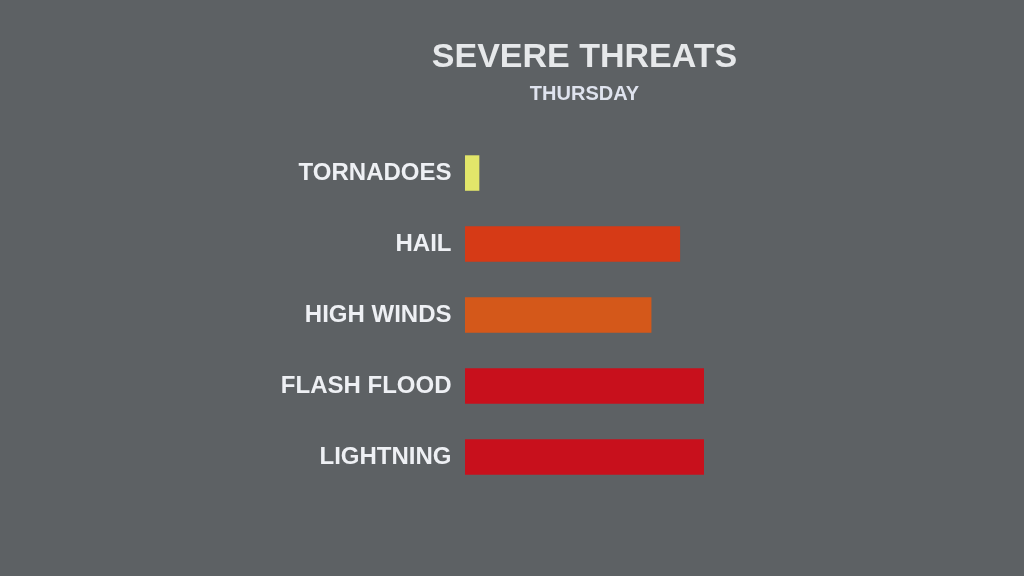  I want to click on y-tick-label: TORNADOES, so click(375, 172).